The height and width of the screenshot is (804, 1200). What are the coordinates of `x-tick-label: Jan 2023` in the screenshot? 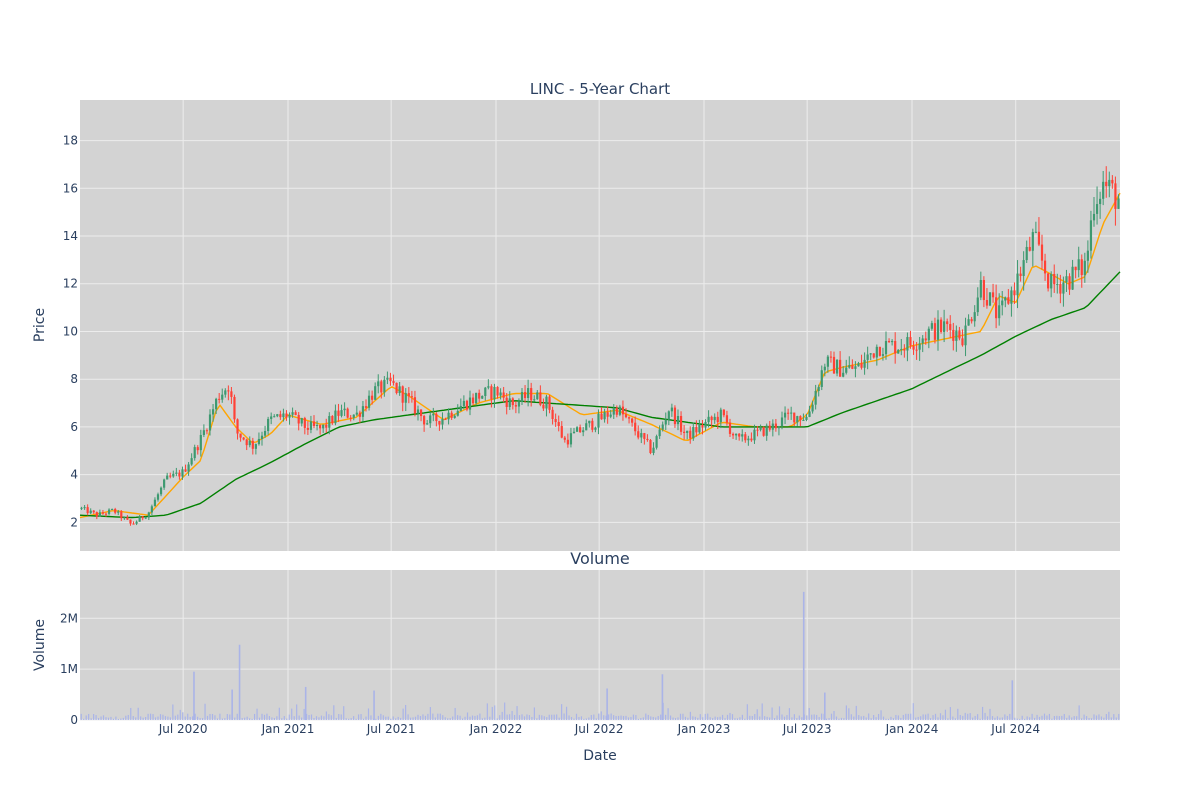 It's located at (704, 729).